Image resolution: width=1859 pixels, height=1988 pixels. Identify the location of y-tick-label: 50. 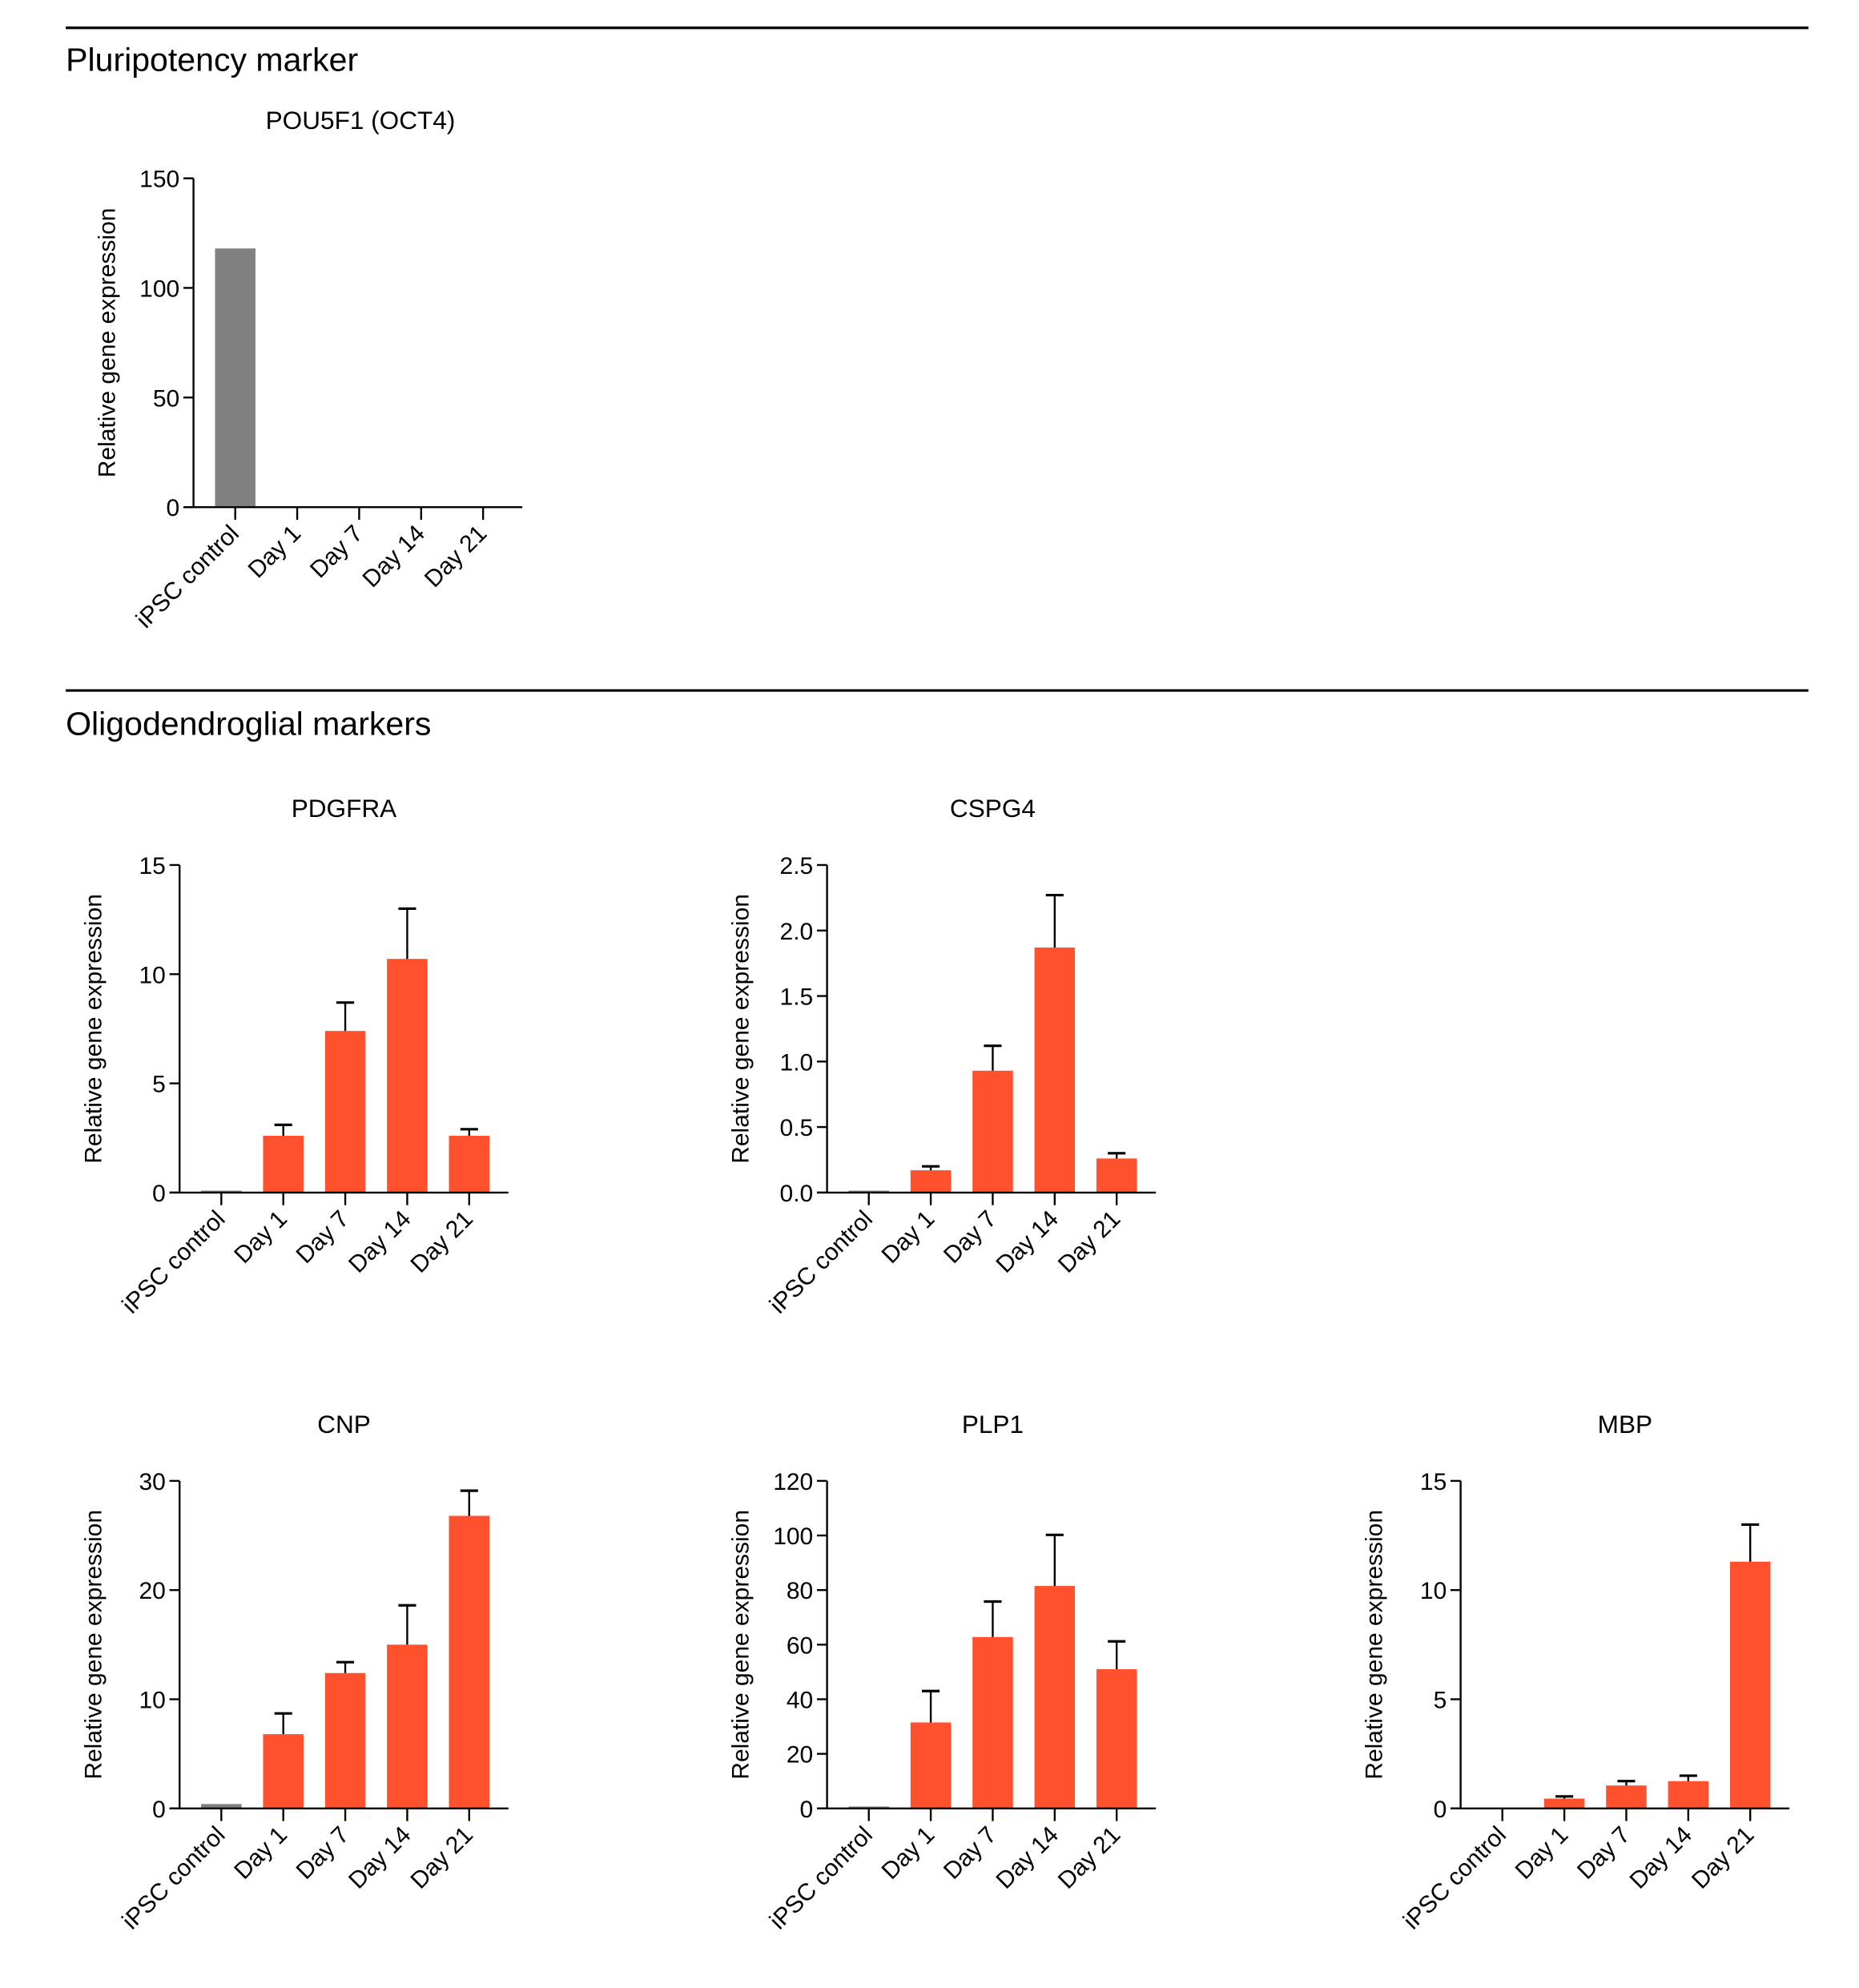
(166, 398).